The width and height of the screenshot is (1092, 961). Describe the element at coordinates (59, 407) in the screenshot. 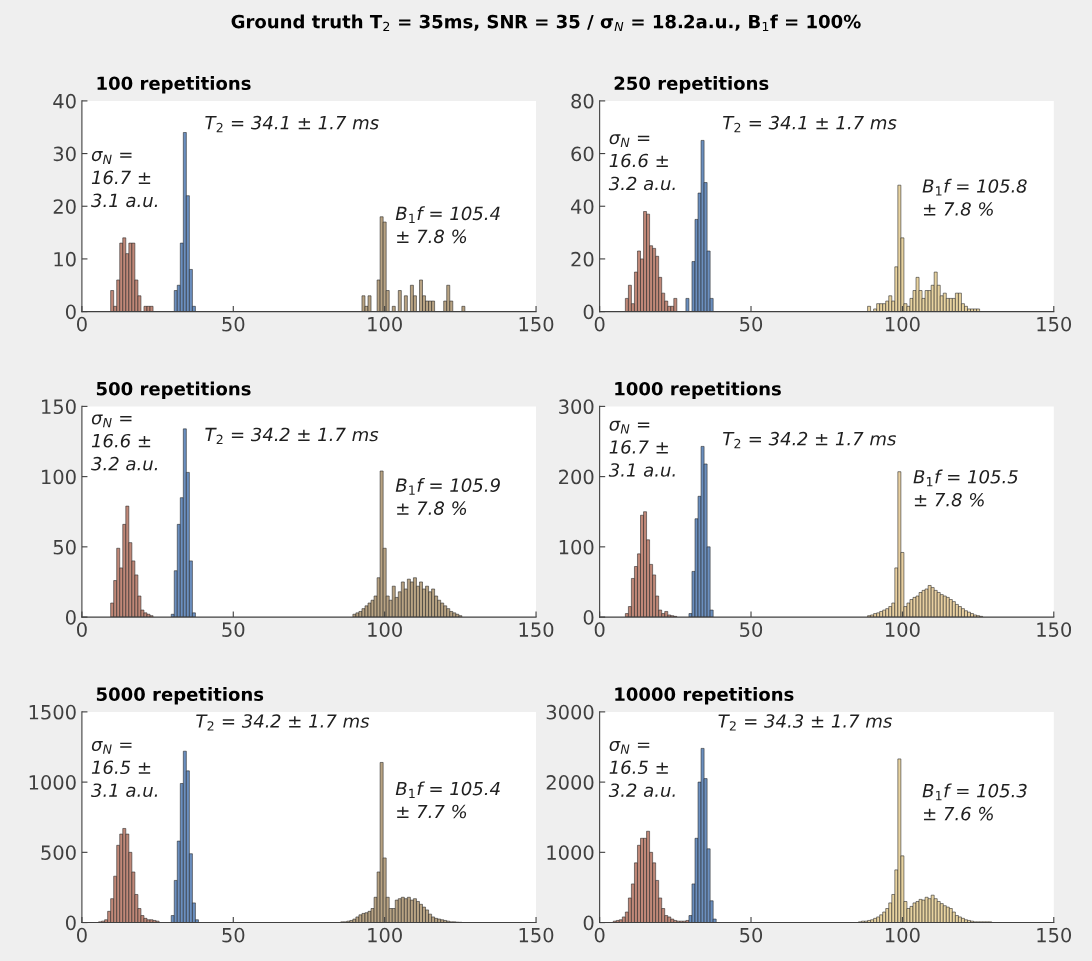

I see `y-tick-label: 150` at that location.